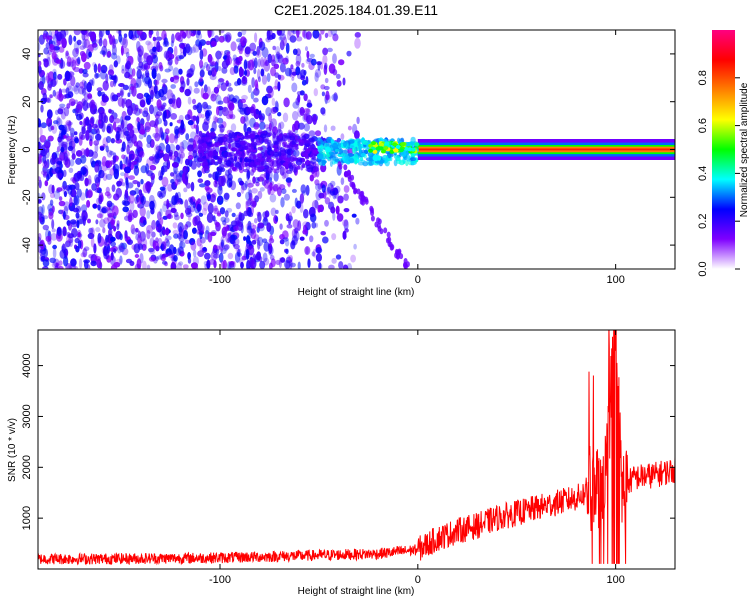 Image resolution: width=750 pixels, height=600 pixels. What do you see at coordinates (27, 54) in the screenshot?
I see `y-tick-label: 40` at bounding box center [27, 54].